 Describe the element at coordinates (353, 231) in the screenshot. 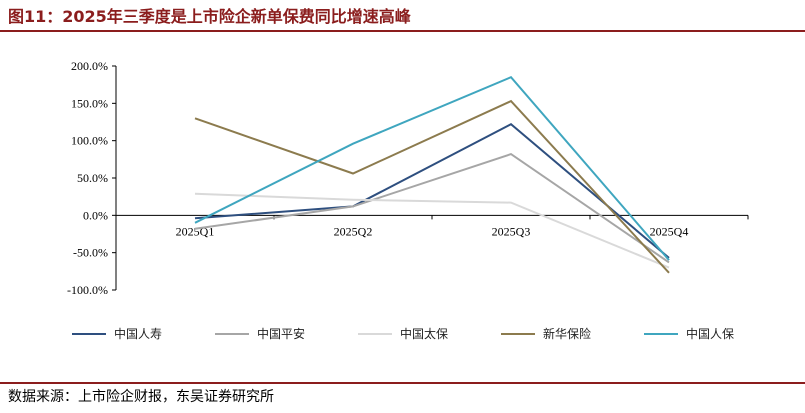

I see `x-tick-label: 2025Q2` at that location.